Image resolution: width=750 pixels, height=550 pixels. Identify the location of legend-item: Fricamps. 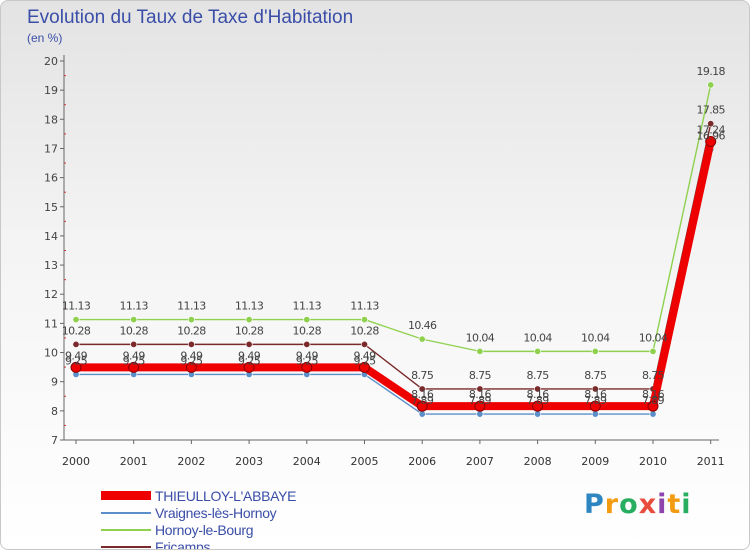
(198, 543).